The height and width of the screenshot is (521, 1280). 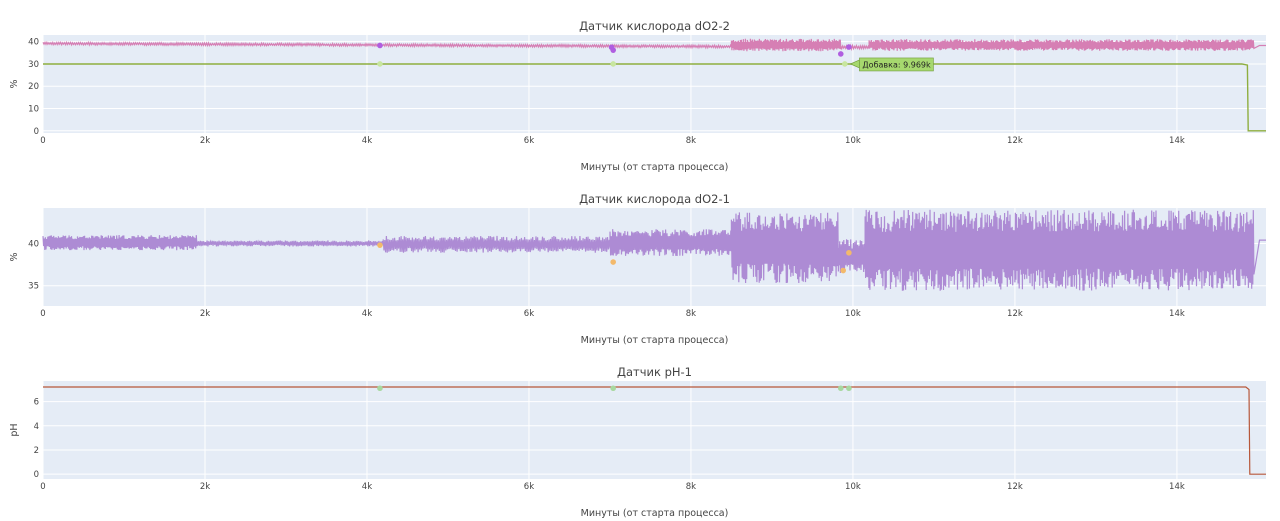 What do you see at coordinates (36, 451) in the screenshot?
I see `y-tick-label: 2` at bounding box center [36, 451].